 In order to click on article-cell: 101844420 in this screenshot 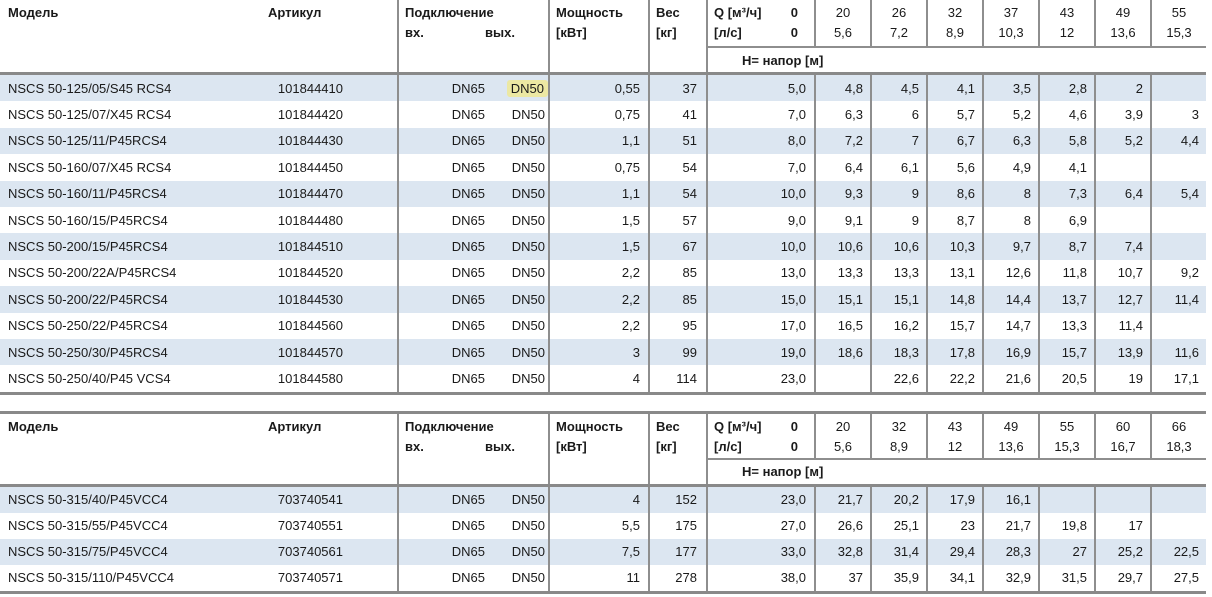, I will do `click(310, 115)`.